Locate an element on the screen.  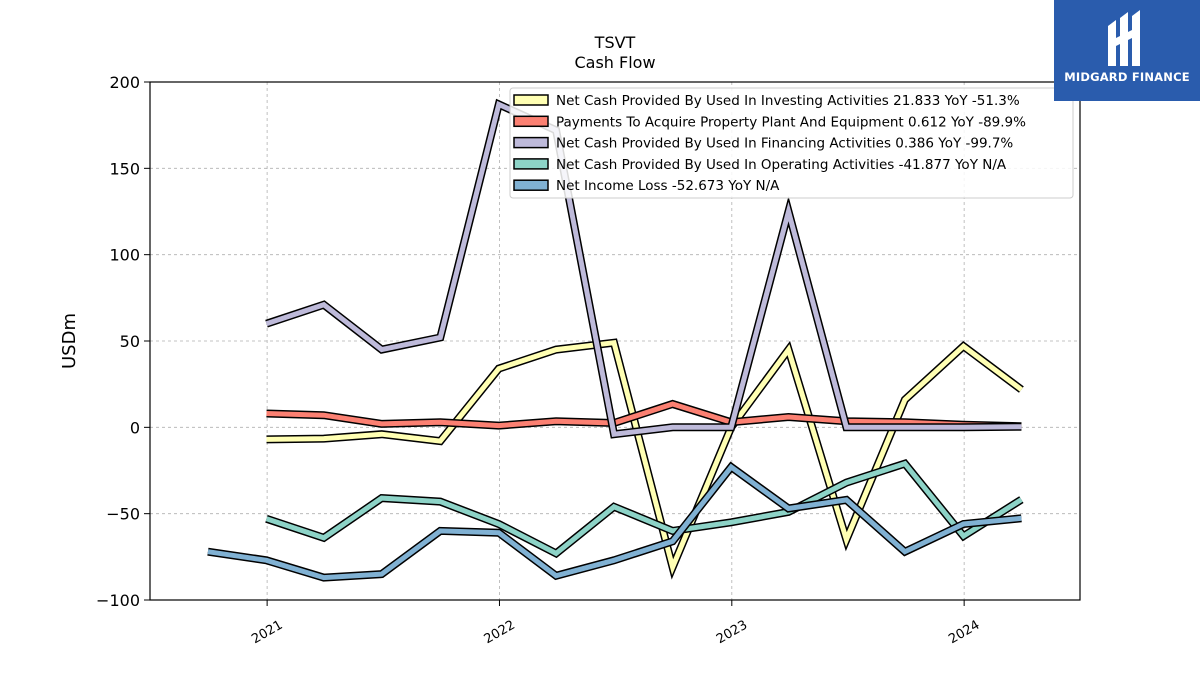
y-axis-ticks: −100 −50 0 50 100 150 200 is located at coordinates (123, 341).